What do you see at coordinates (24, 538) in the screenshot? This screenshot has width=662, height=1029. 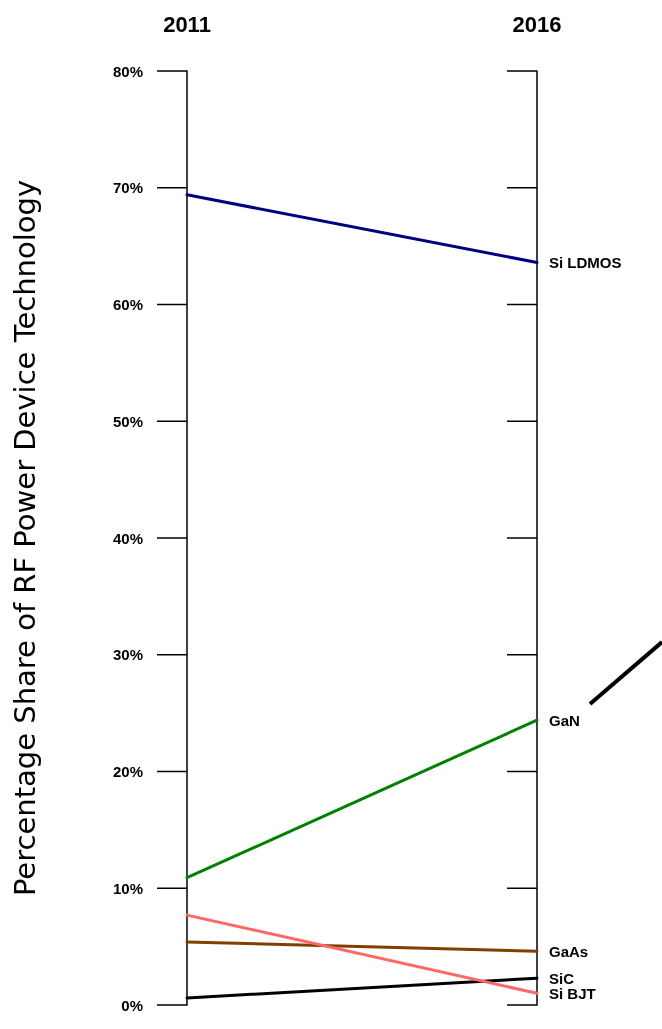 I see `y-axis-title: Percentage Share of RF Power Device Technology` at bounding box center [24, 538].